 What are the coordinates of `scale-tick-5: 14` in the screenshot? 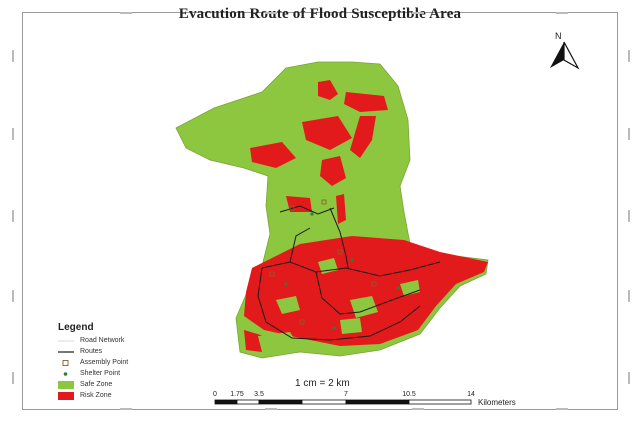 It's located at (471, 394).